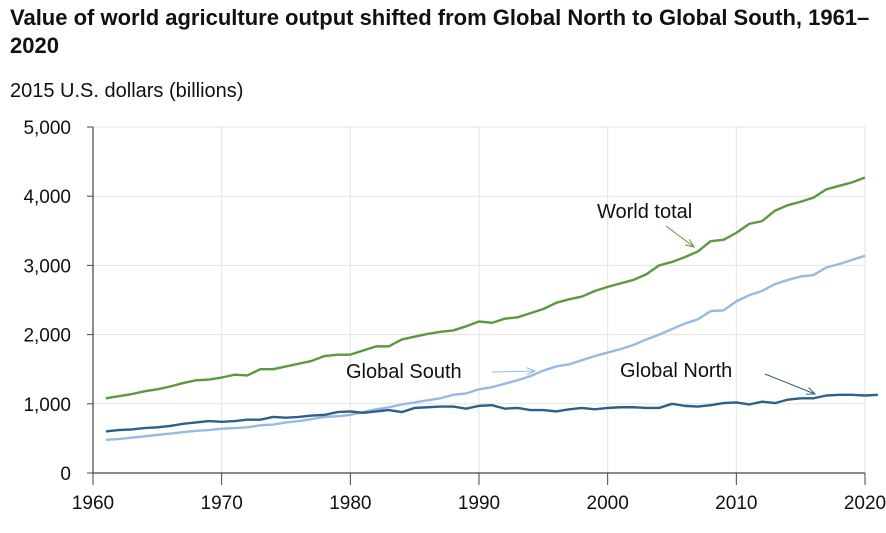 This screenshot has height=533, width=886. What do you see at coordinates (65, 474) in the screenshot?
I see `y-tick-label: 0` at bounding box center [65, 474].